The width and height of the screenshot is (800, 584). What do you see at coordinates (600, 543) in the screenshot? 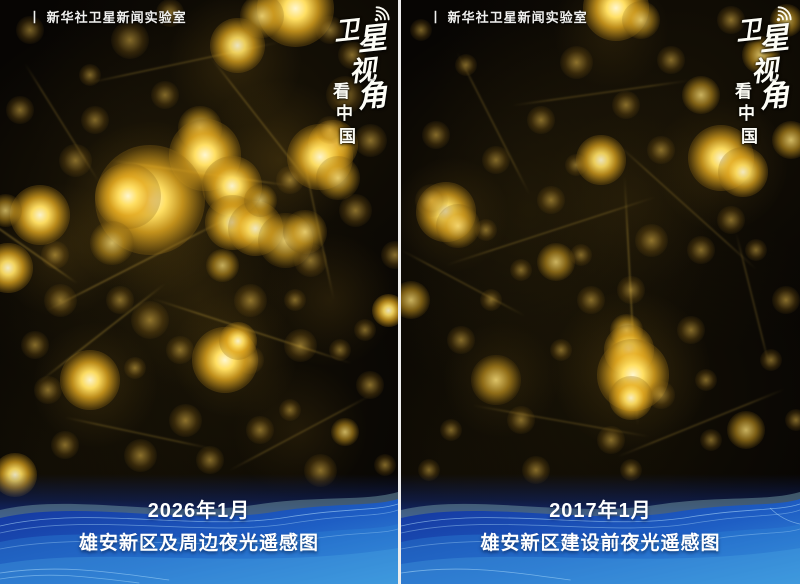
I see `caption-title: 雄安新区建设前夜光遥感图` at bounding box center [600, 543].